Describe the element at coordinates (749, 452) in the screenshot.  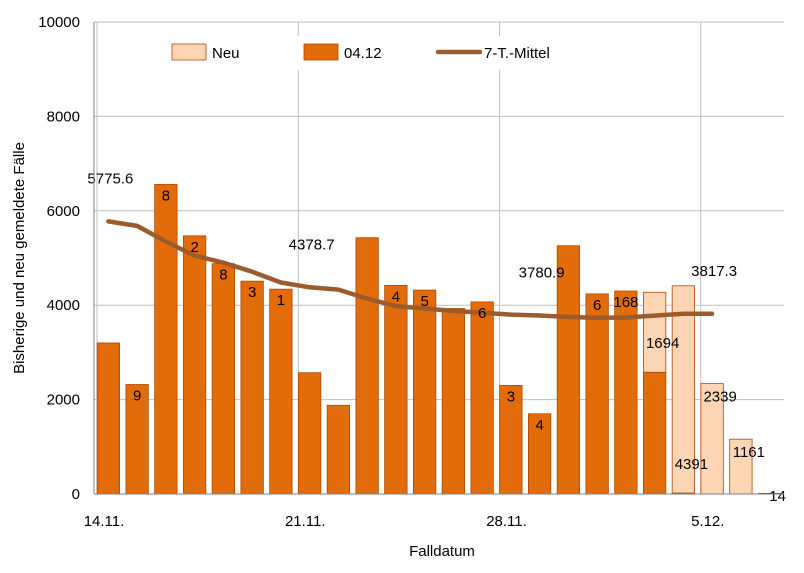
I see `data-label-neu: 1161` at that location.